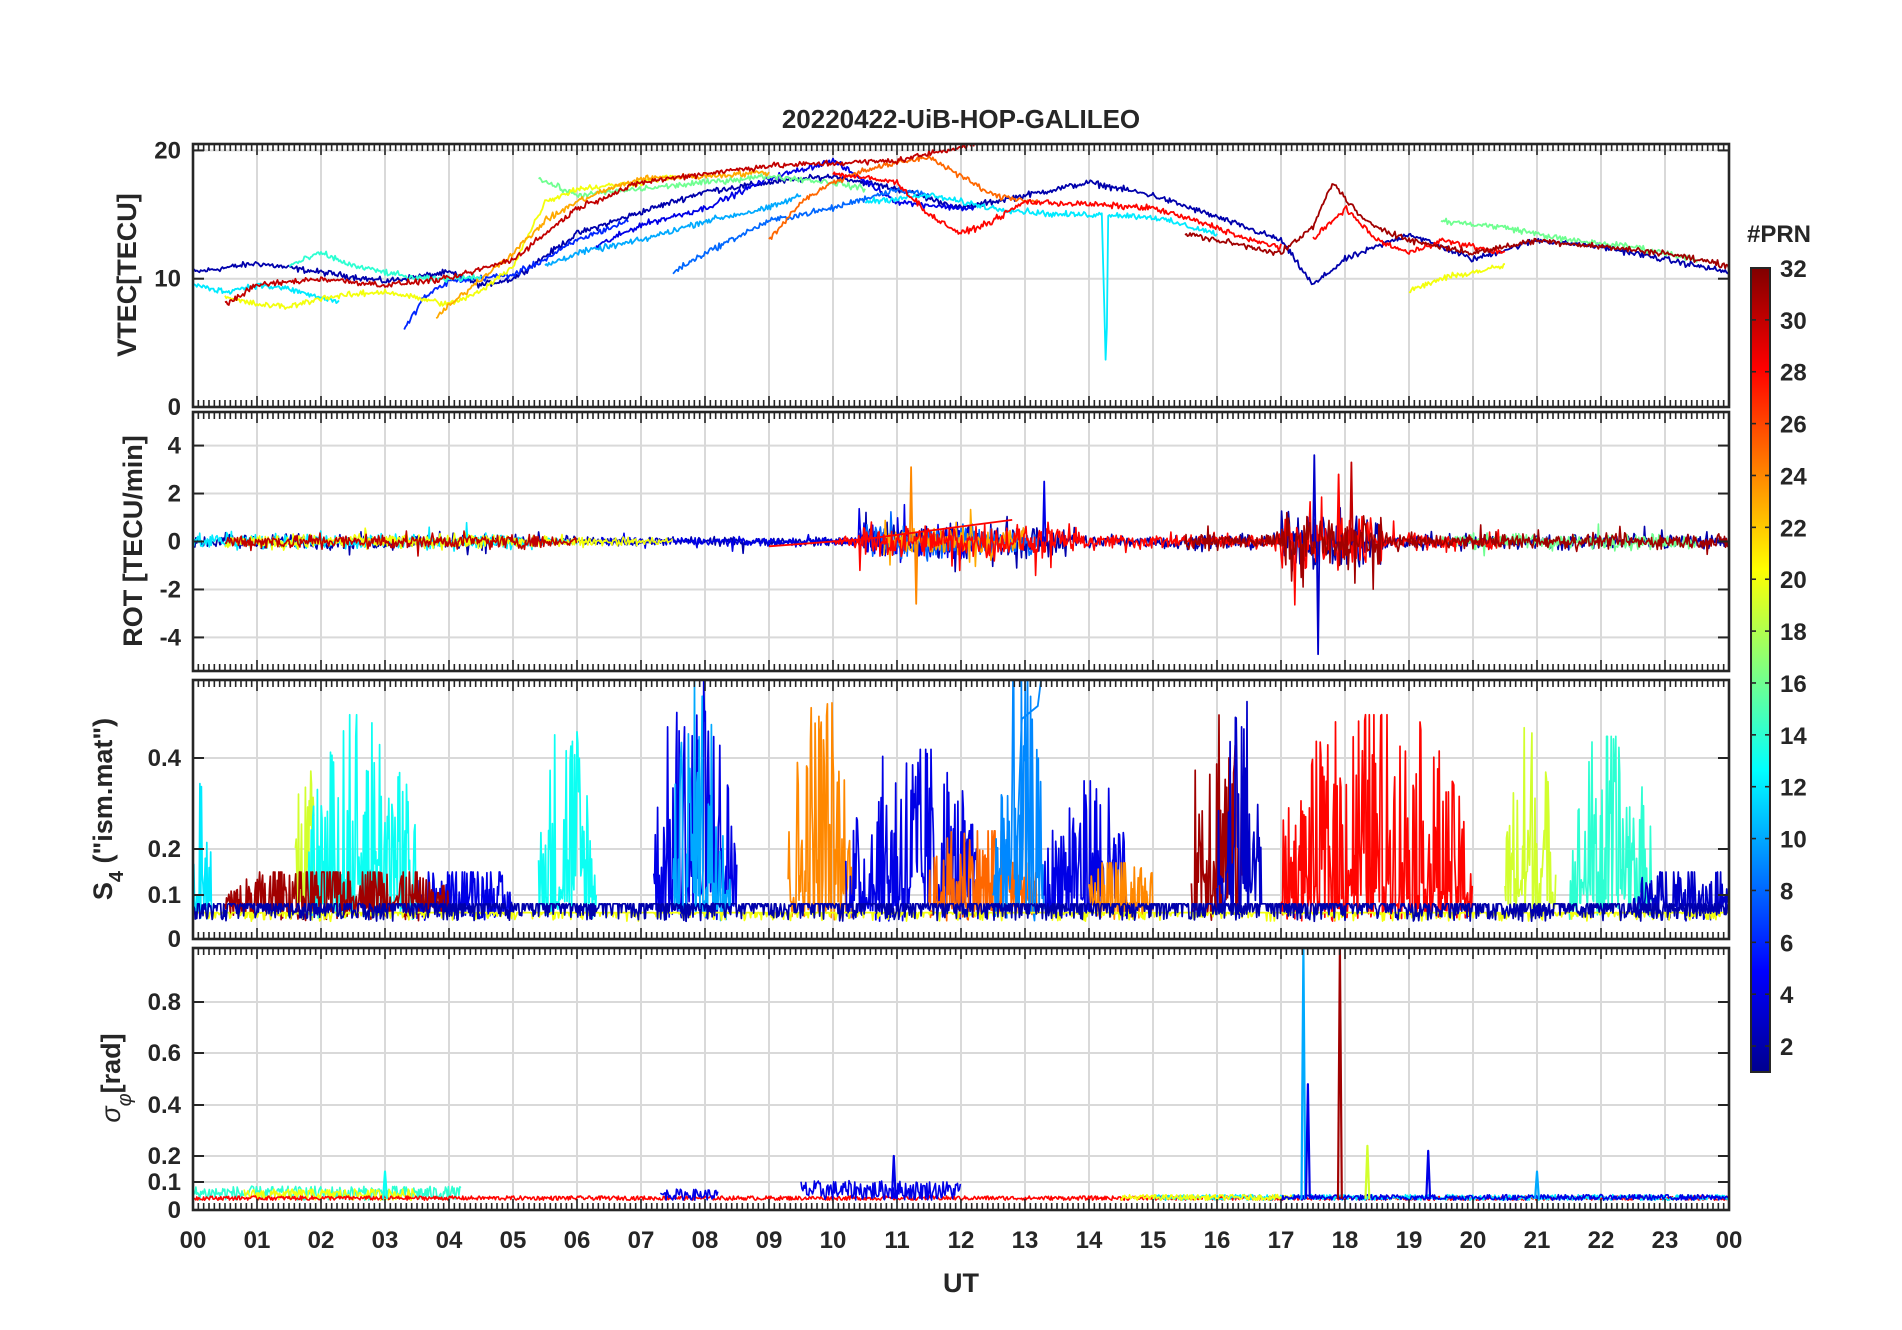 The image size is (1902, 1330). What do you see at coordinates (167, 150) in the screenshot?
I see `y-tick-label: 20` at bounding box center [167, 150].